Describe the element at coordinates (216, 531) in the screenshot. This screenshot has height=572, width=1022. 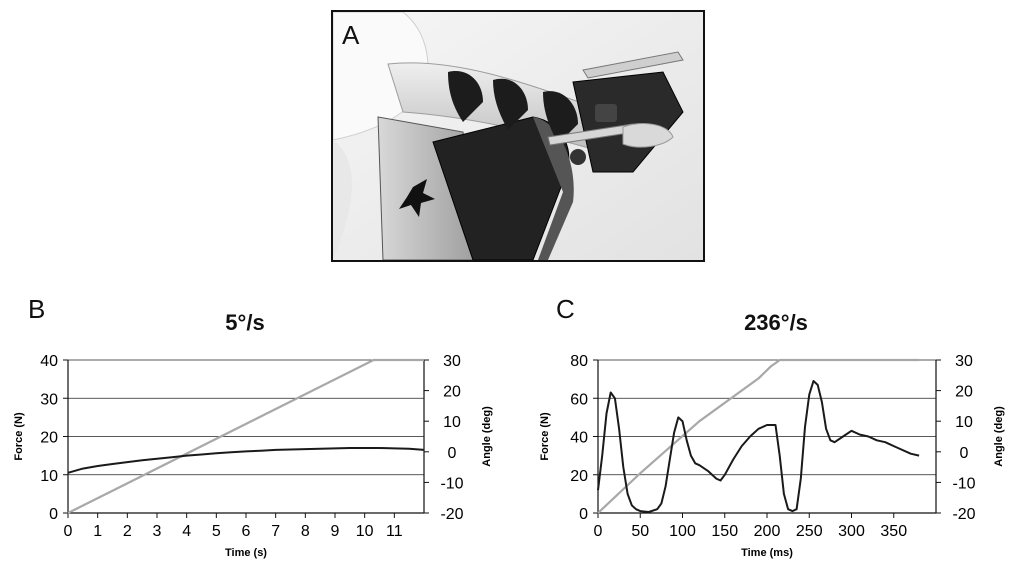
I see `chart-b-x-tick-label: 5` at that location.